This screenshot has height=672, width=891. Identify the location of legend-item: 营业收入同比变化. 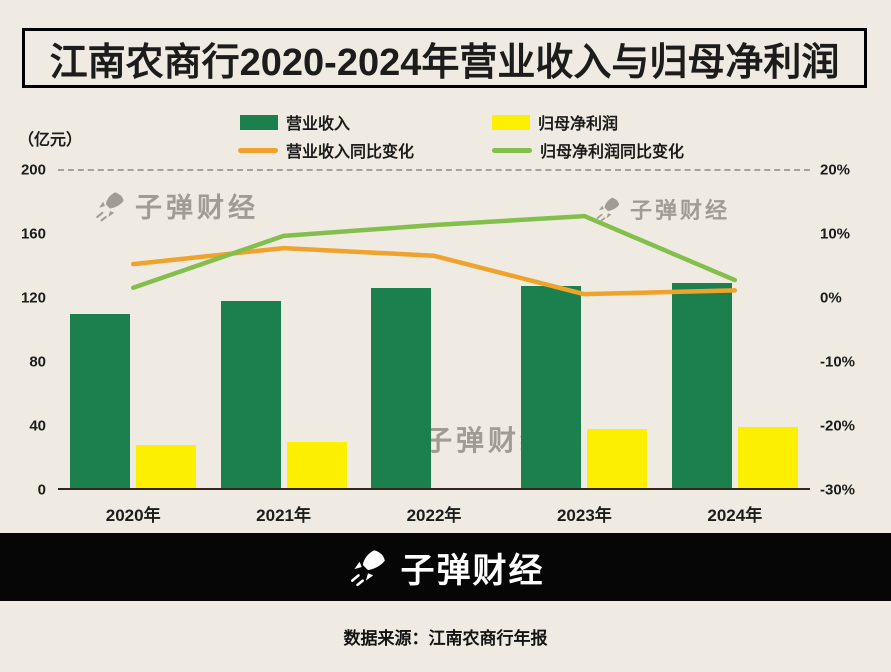
(326, 150).